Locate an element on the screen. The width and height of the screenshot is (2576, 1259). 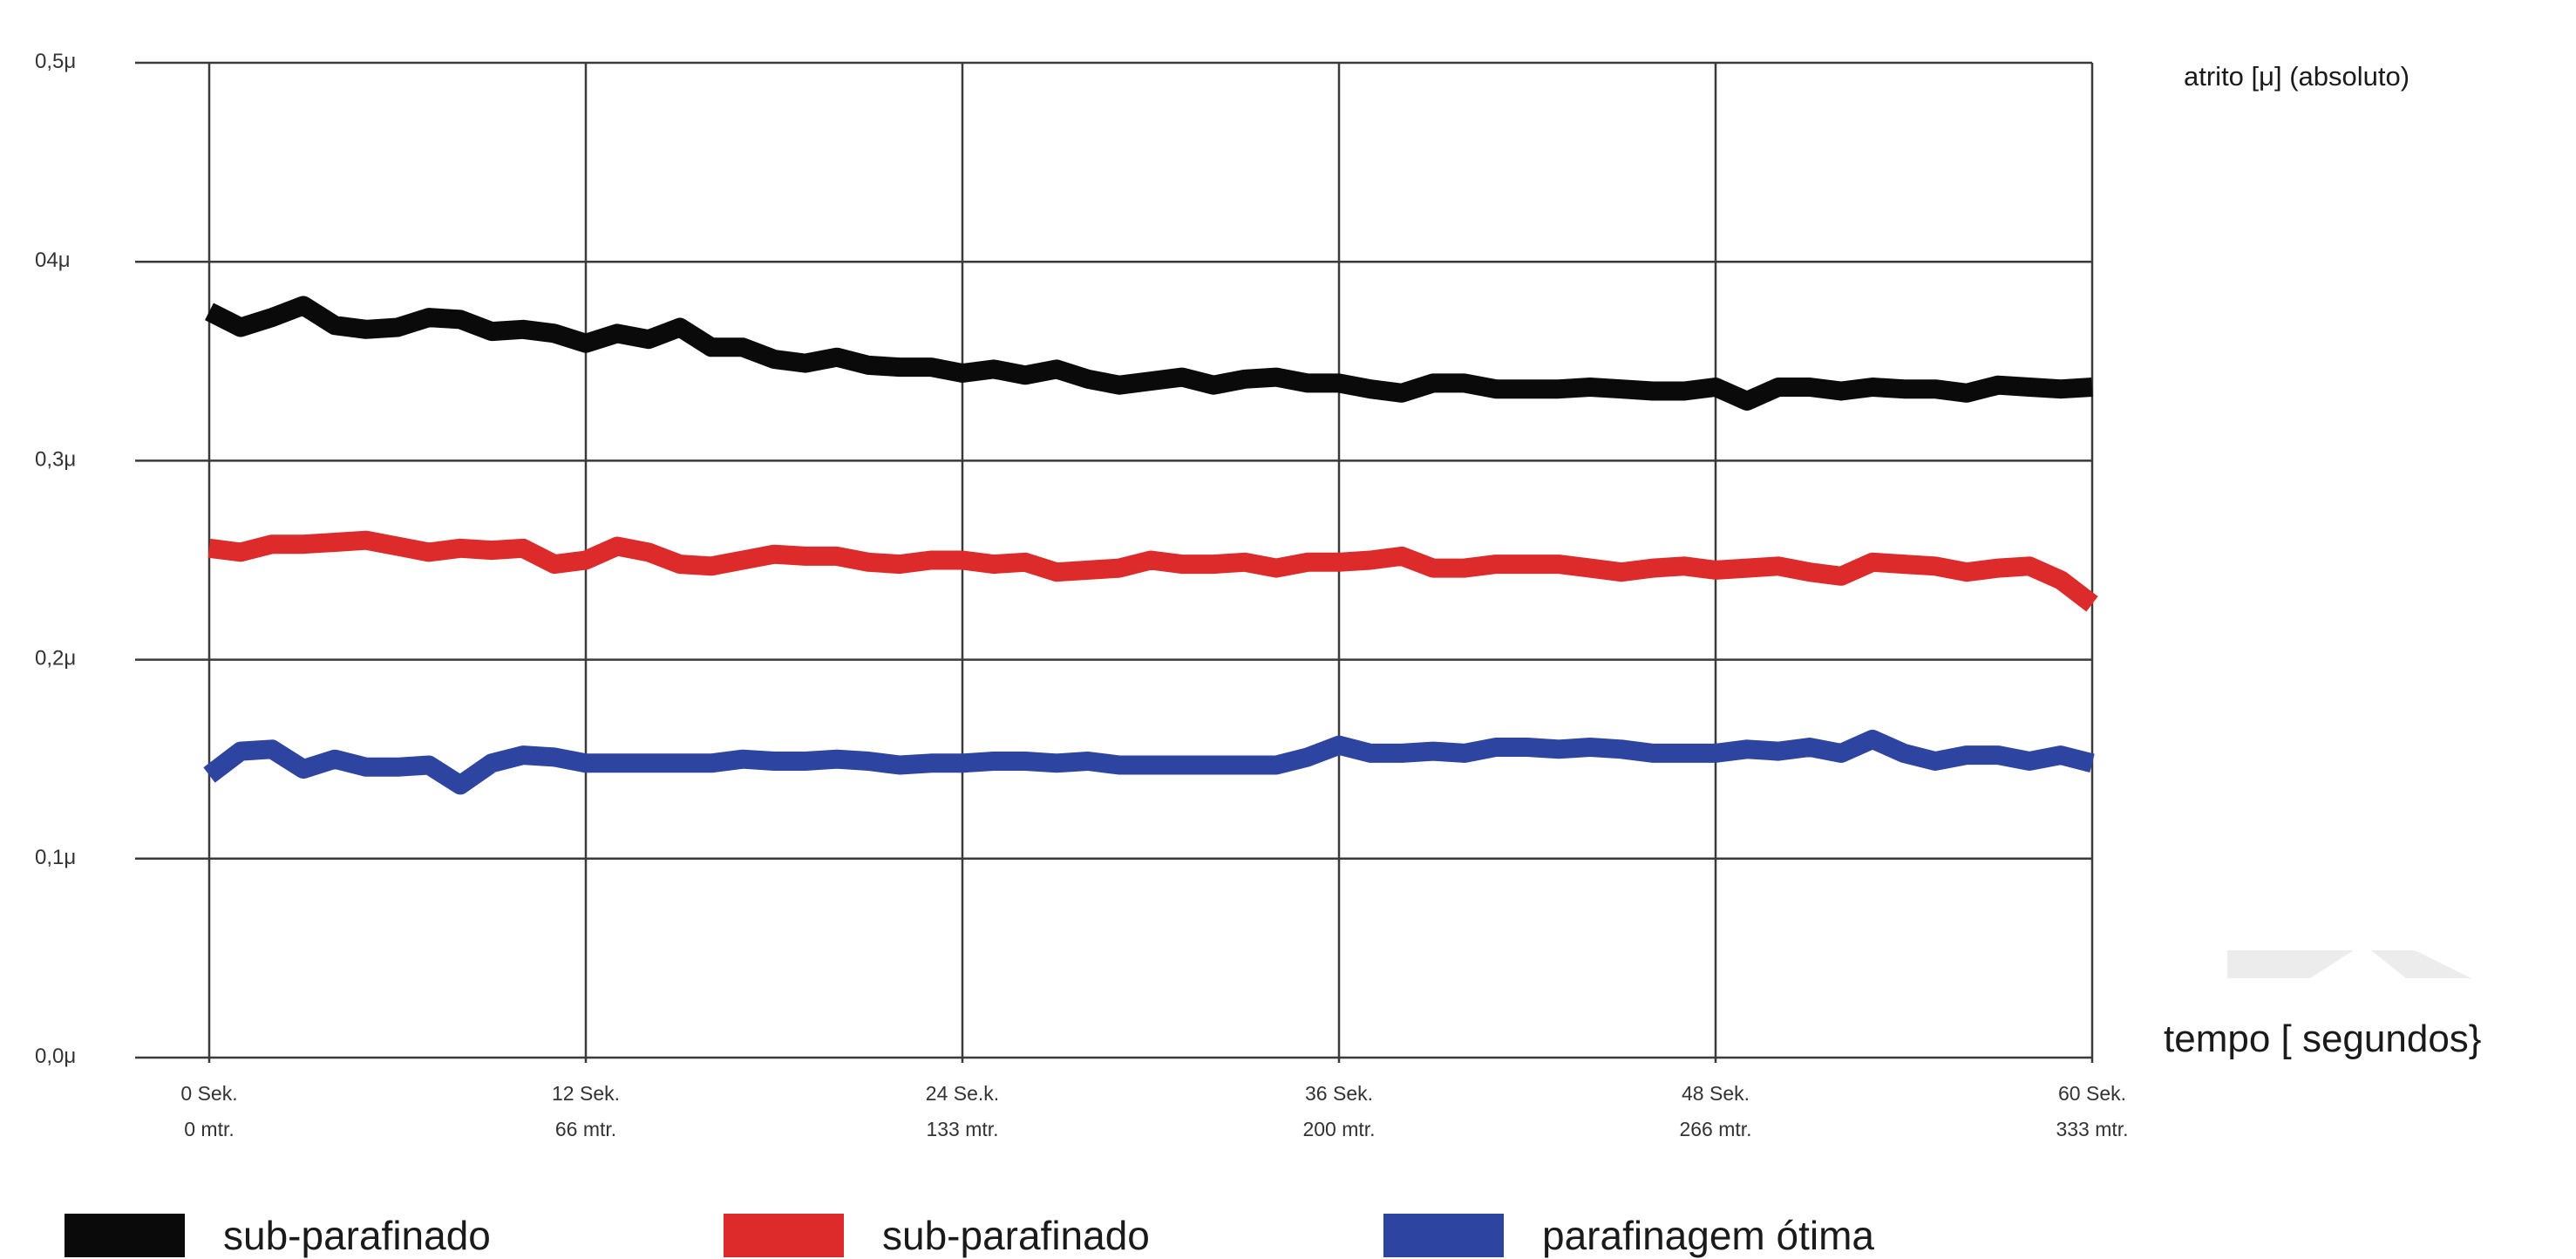
y-tick-label: 04μ is located at coordinates (53, 260).